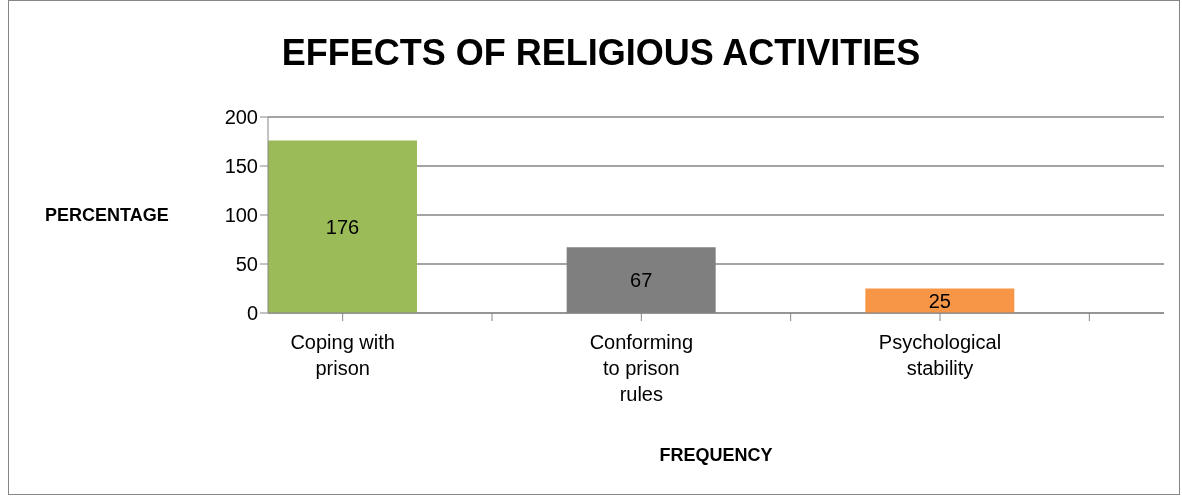 Image resolution: width=1182 pixels, height=497 pixels. Describe the element at coordinates (342, 355) in the screenshot. I see `x-tick-label: Coping with prison` at that location.